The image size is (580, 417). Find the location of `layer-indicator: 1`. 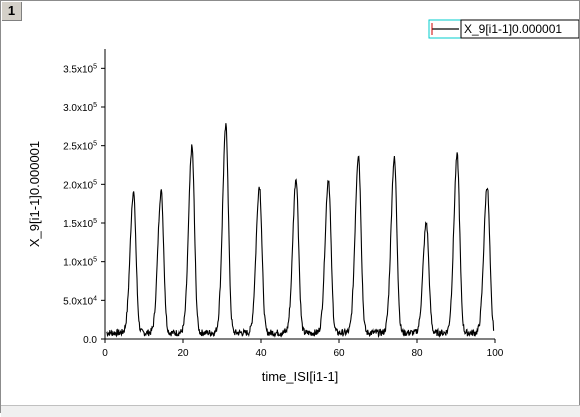

layer-indicator: 1 is located at coordinates (12, 11).